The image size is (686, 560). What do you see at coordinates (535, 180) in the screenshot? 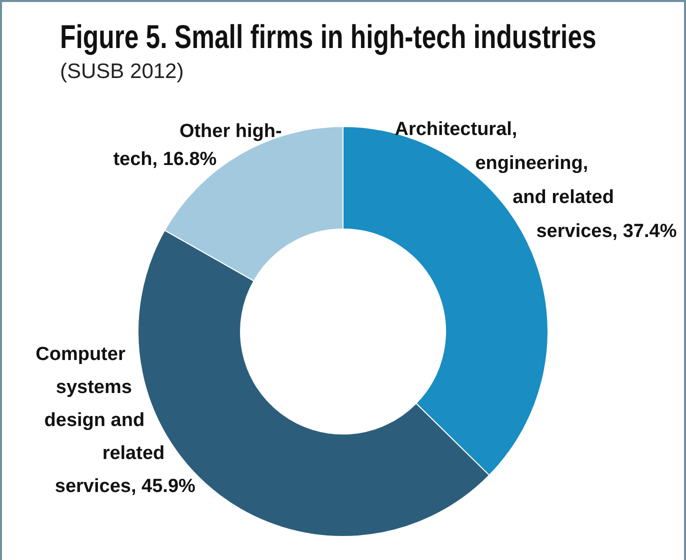
I see `slice-label: Architectural, engineering, and related services, 37.4%` at bounding box center [535, 180].